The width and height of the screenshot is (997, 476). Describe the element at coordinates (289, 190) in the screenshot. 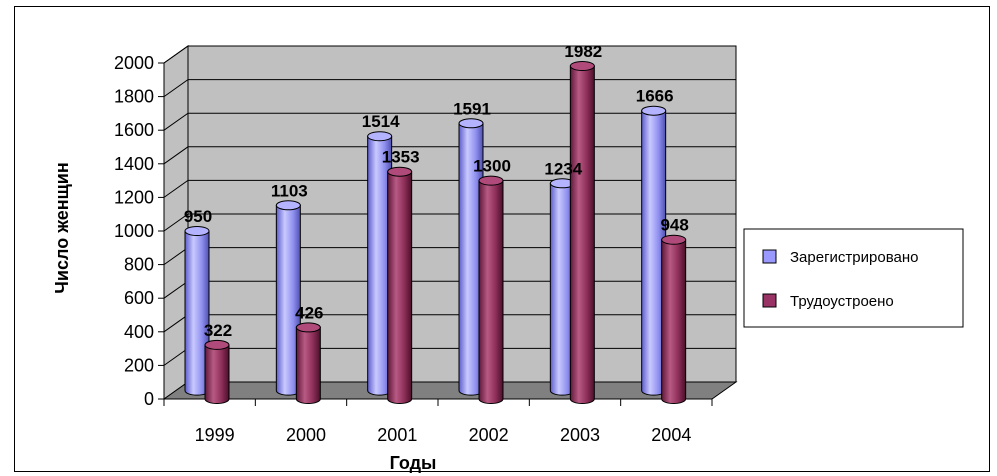

I see `data-label-registered-2000: 1103` at that location.